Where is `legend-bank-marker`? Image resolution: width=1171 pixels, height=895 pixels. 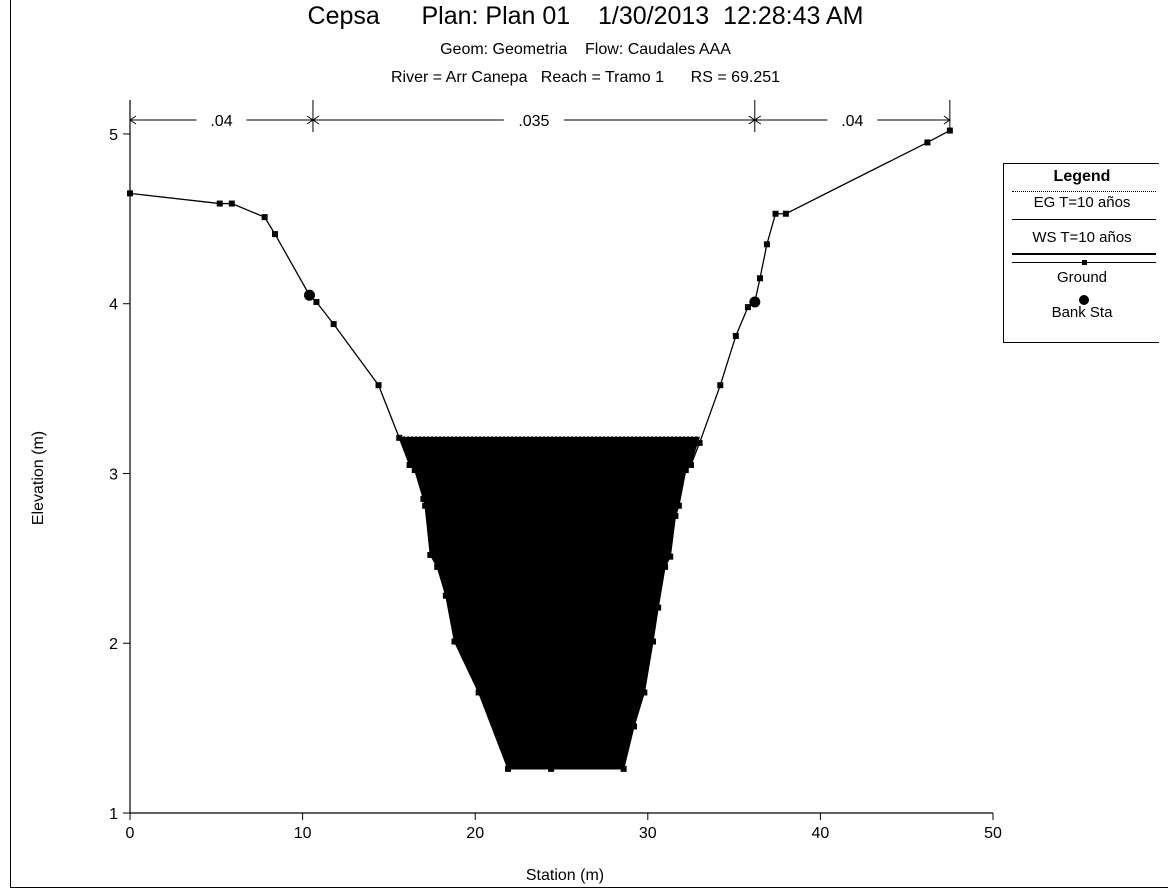
legend-bank-marker is located at coordinates (1084, 300).